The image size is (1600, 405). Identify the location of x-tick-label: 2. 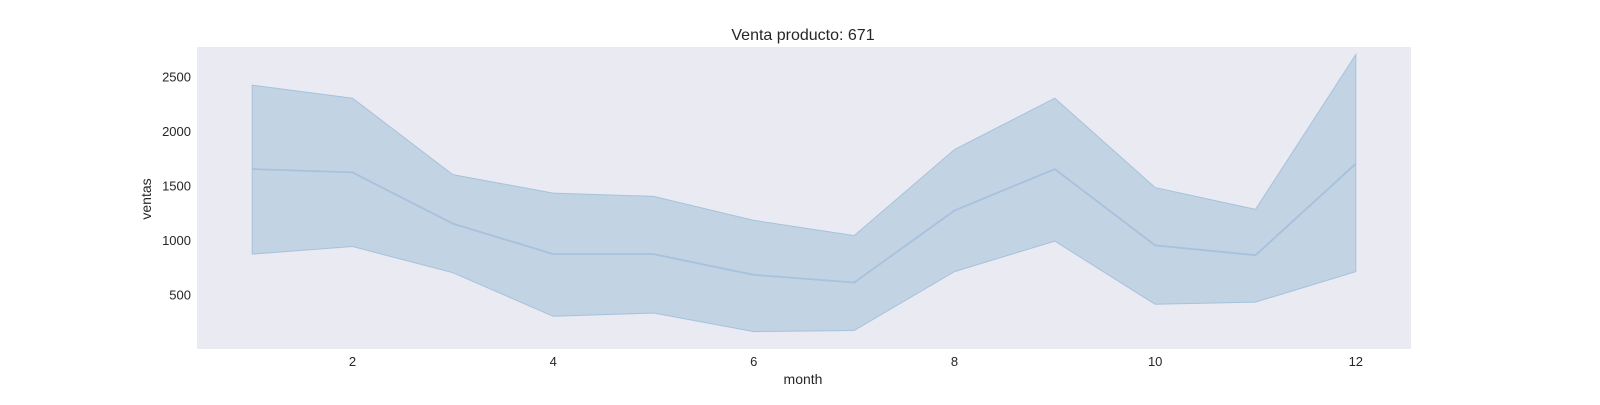
(352, 361).